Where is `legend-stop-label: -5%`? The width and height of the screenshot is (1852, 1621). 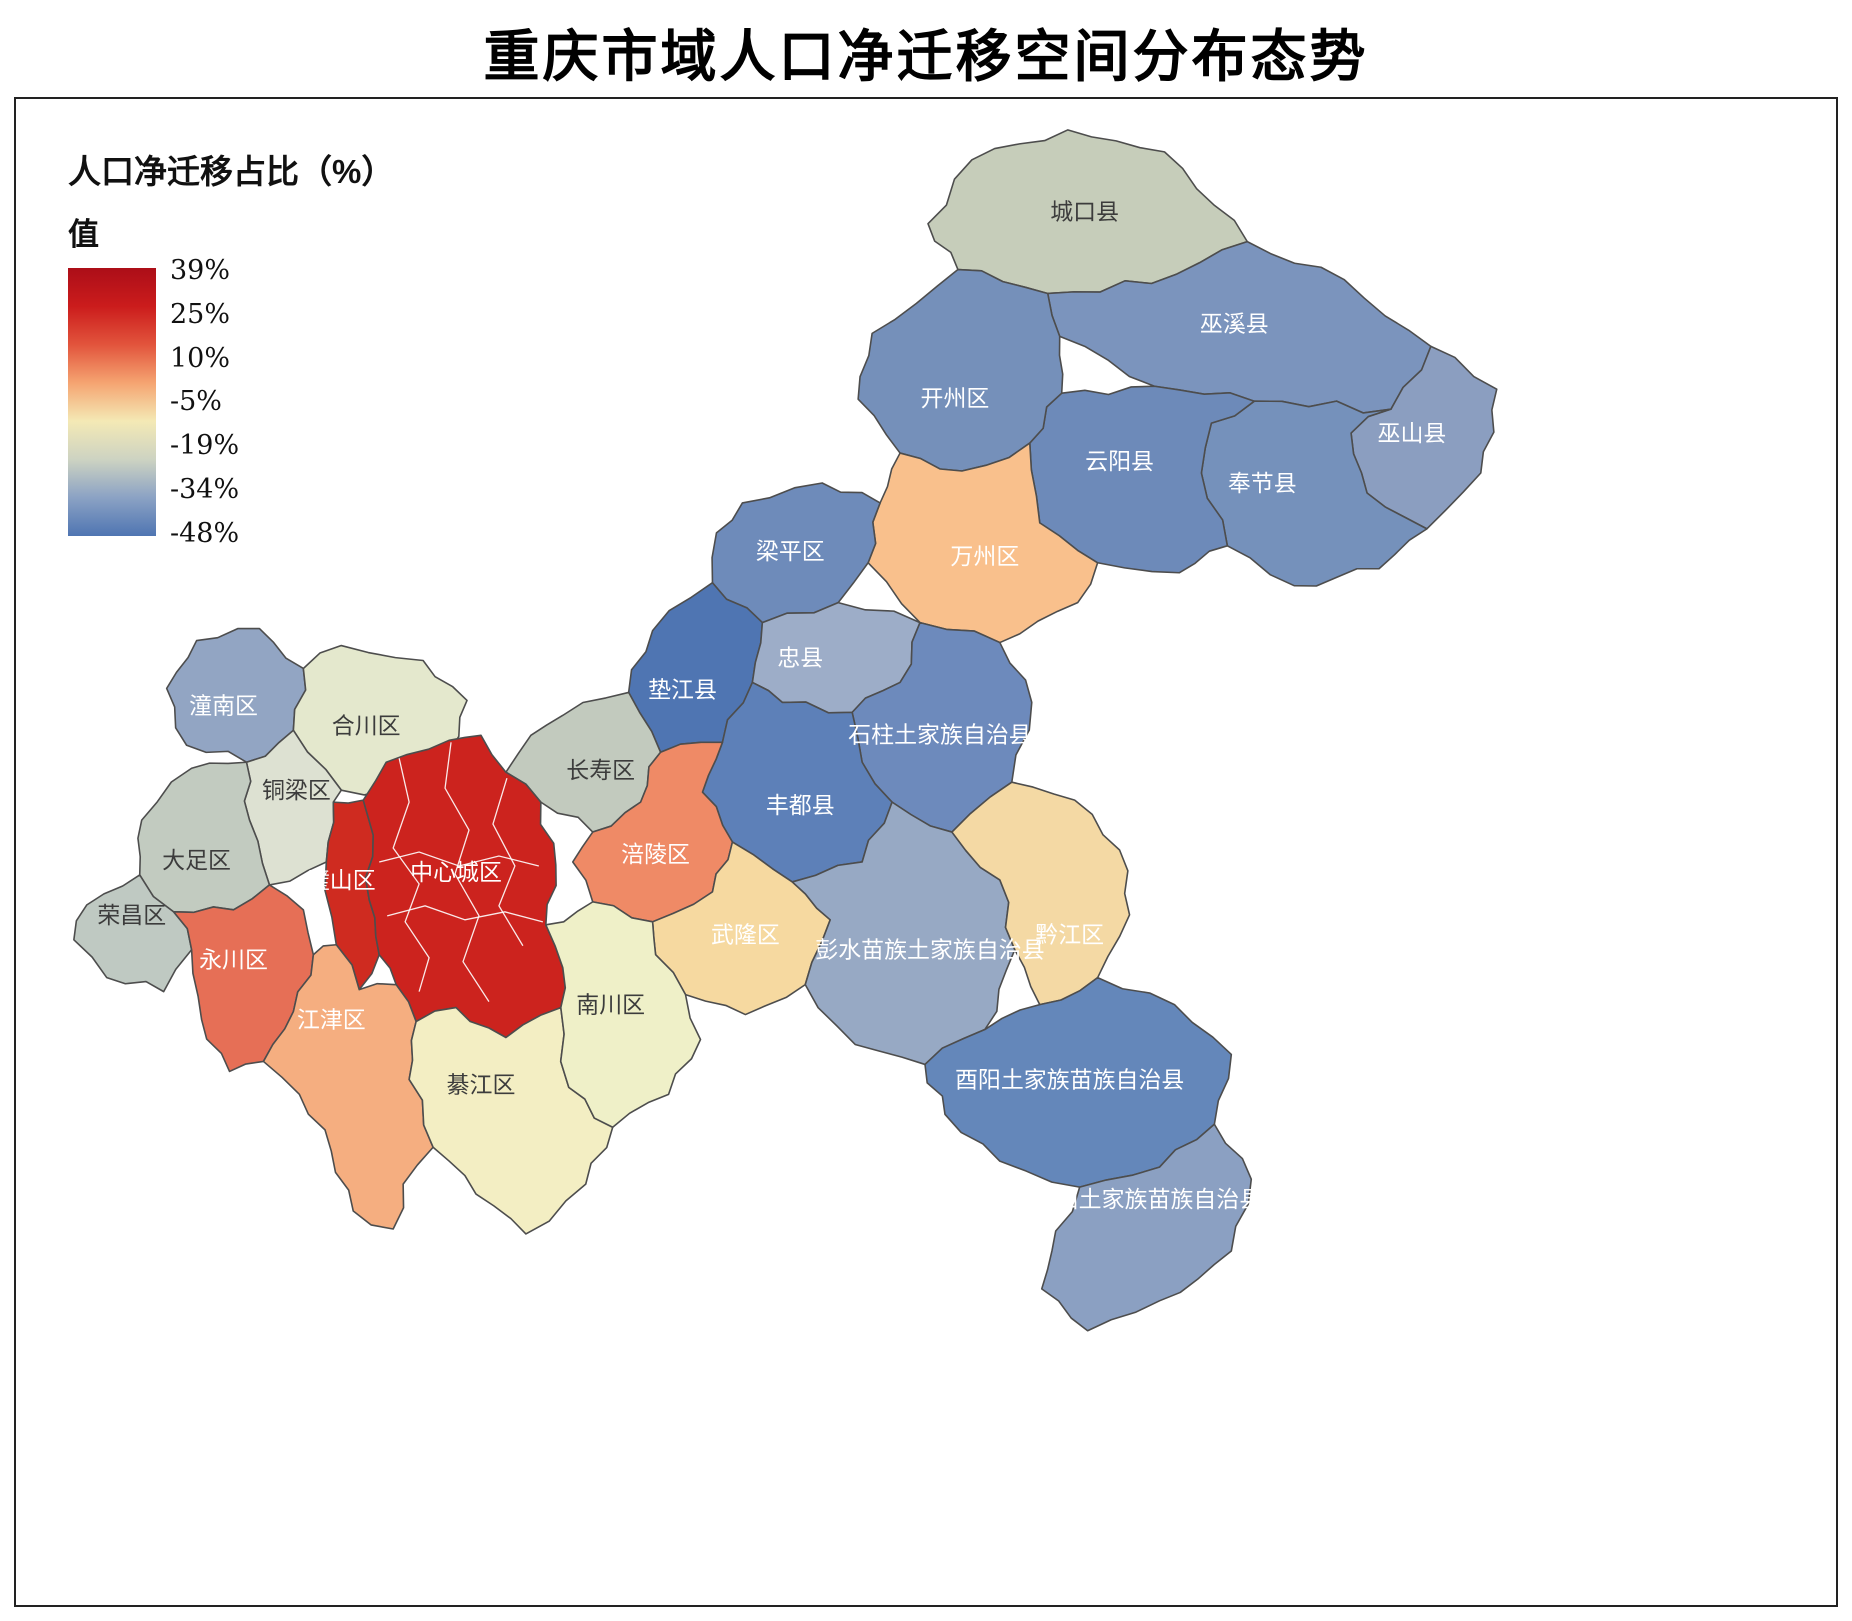 legend-stop-label: -5% is located at coordinates (196, 402).